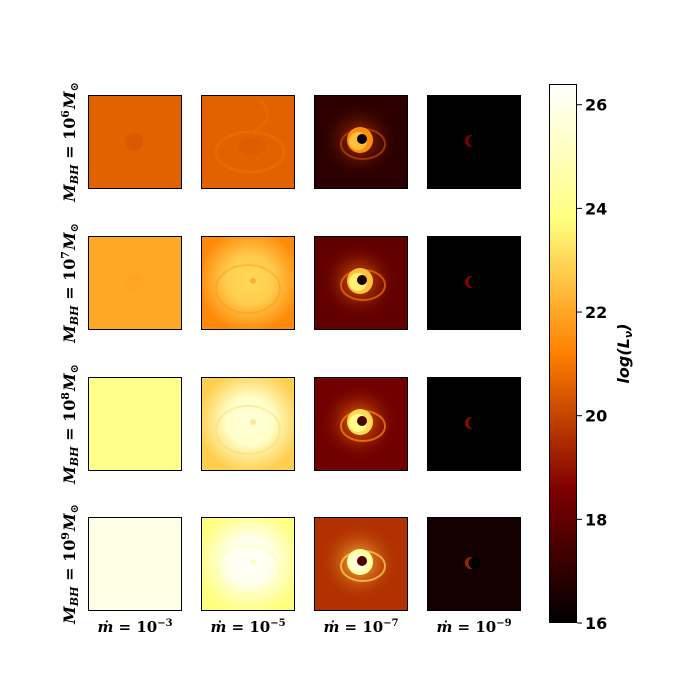 The height and width of the screenshot is (700, 700). I want to click on colorbar-tick-label: 22, so click(596, 312).